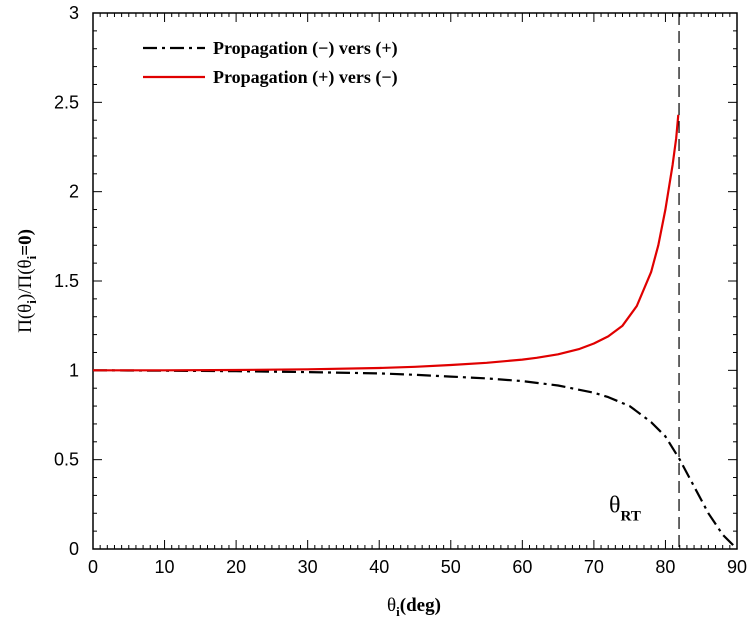  What do you see at coordinates (25, 242) in the screenshot?
I see `y-axis-label-part-3: =0)` at bounding box center [25, 242].